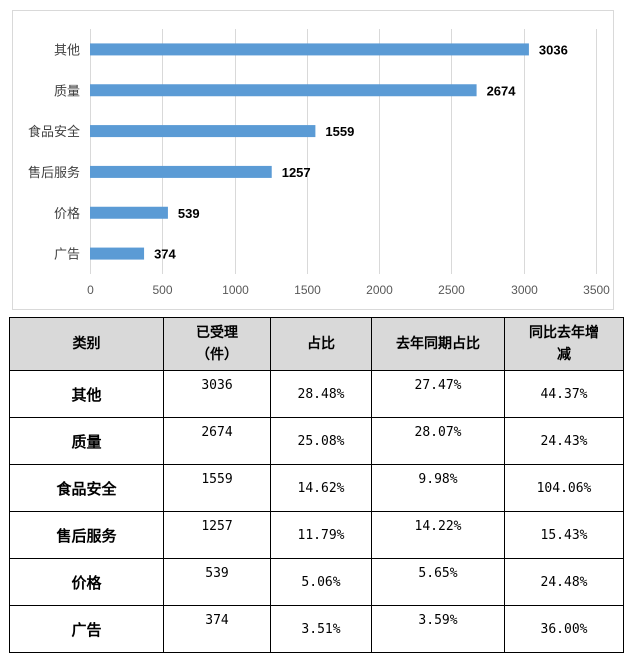 The height and width of the screenshot is (653, 629). What do you see at coordinates (553, 49) in the screenshot?
I see `value-label: 3036` at bounding box center [553, 49].